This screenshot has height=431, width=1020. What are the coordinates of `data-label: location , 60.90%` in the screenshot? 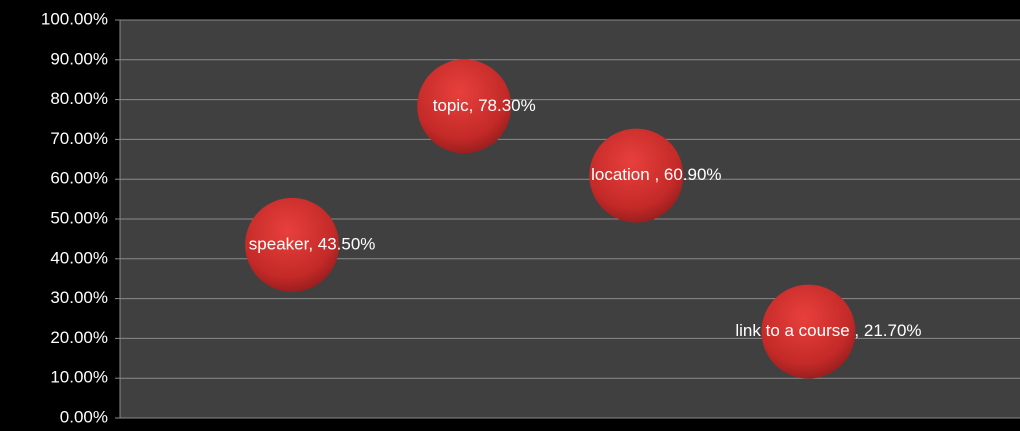 It's located at (656, 174).